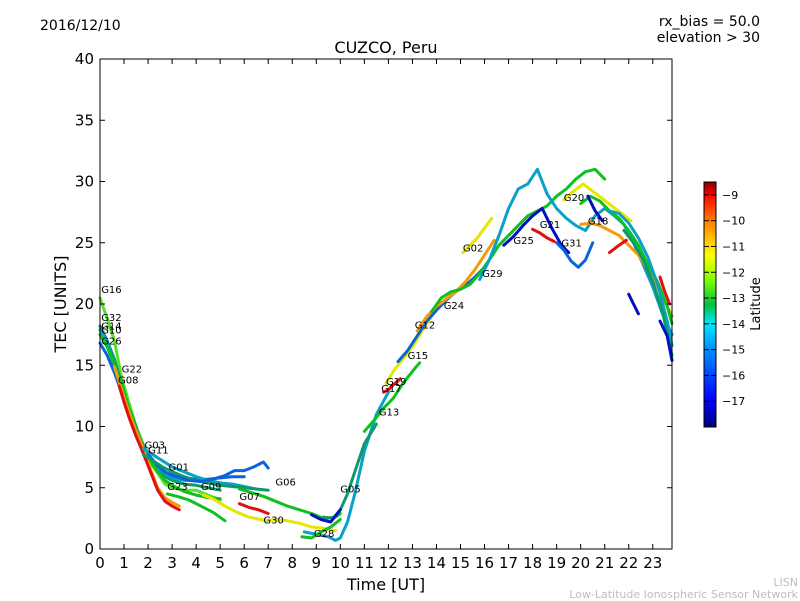  Describe the element at coordinates (179, 468) in the screenshot. I see `satellite-label: G01` at that location.